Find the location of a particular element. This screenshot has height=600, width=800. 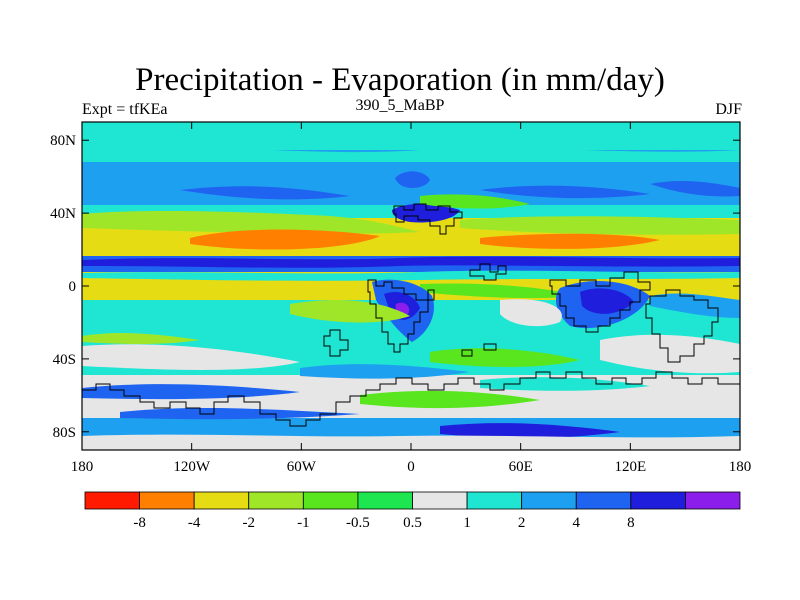

colorbar: -8 -4 -2 -1 -0.5 0.5 1 2 4 8 is located at coordinates (412, 511).